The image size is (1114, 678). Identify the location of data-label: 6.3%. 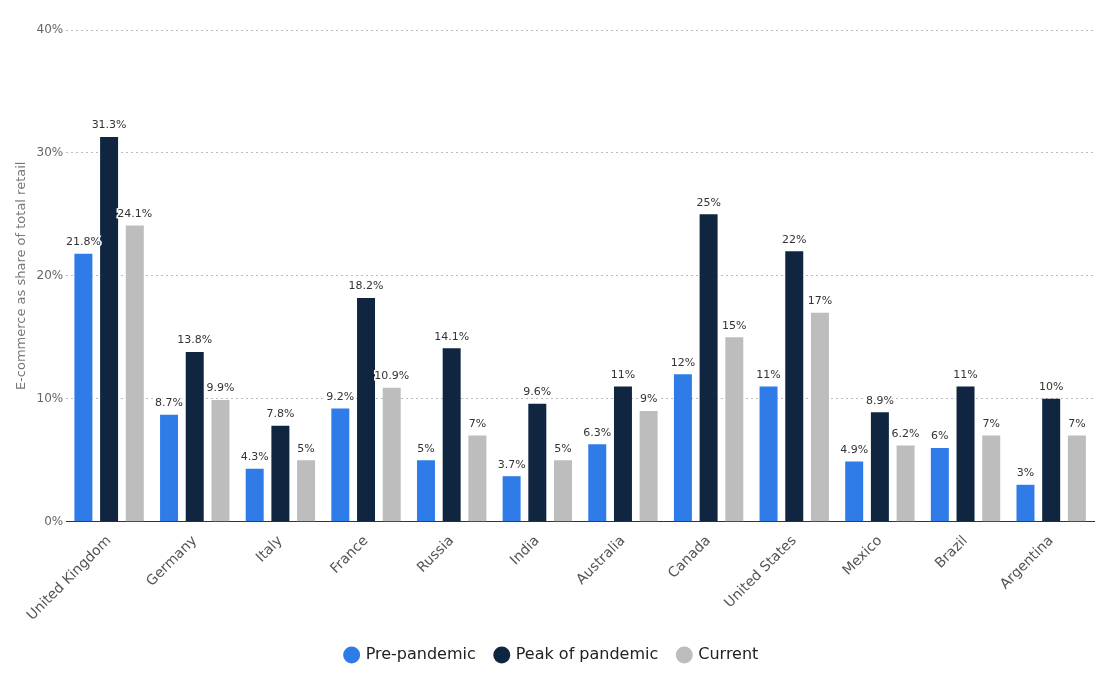
(597, 432).